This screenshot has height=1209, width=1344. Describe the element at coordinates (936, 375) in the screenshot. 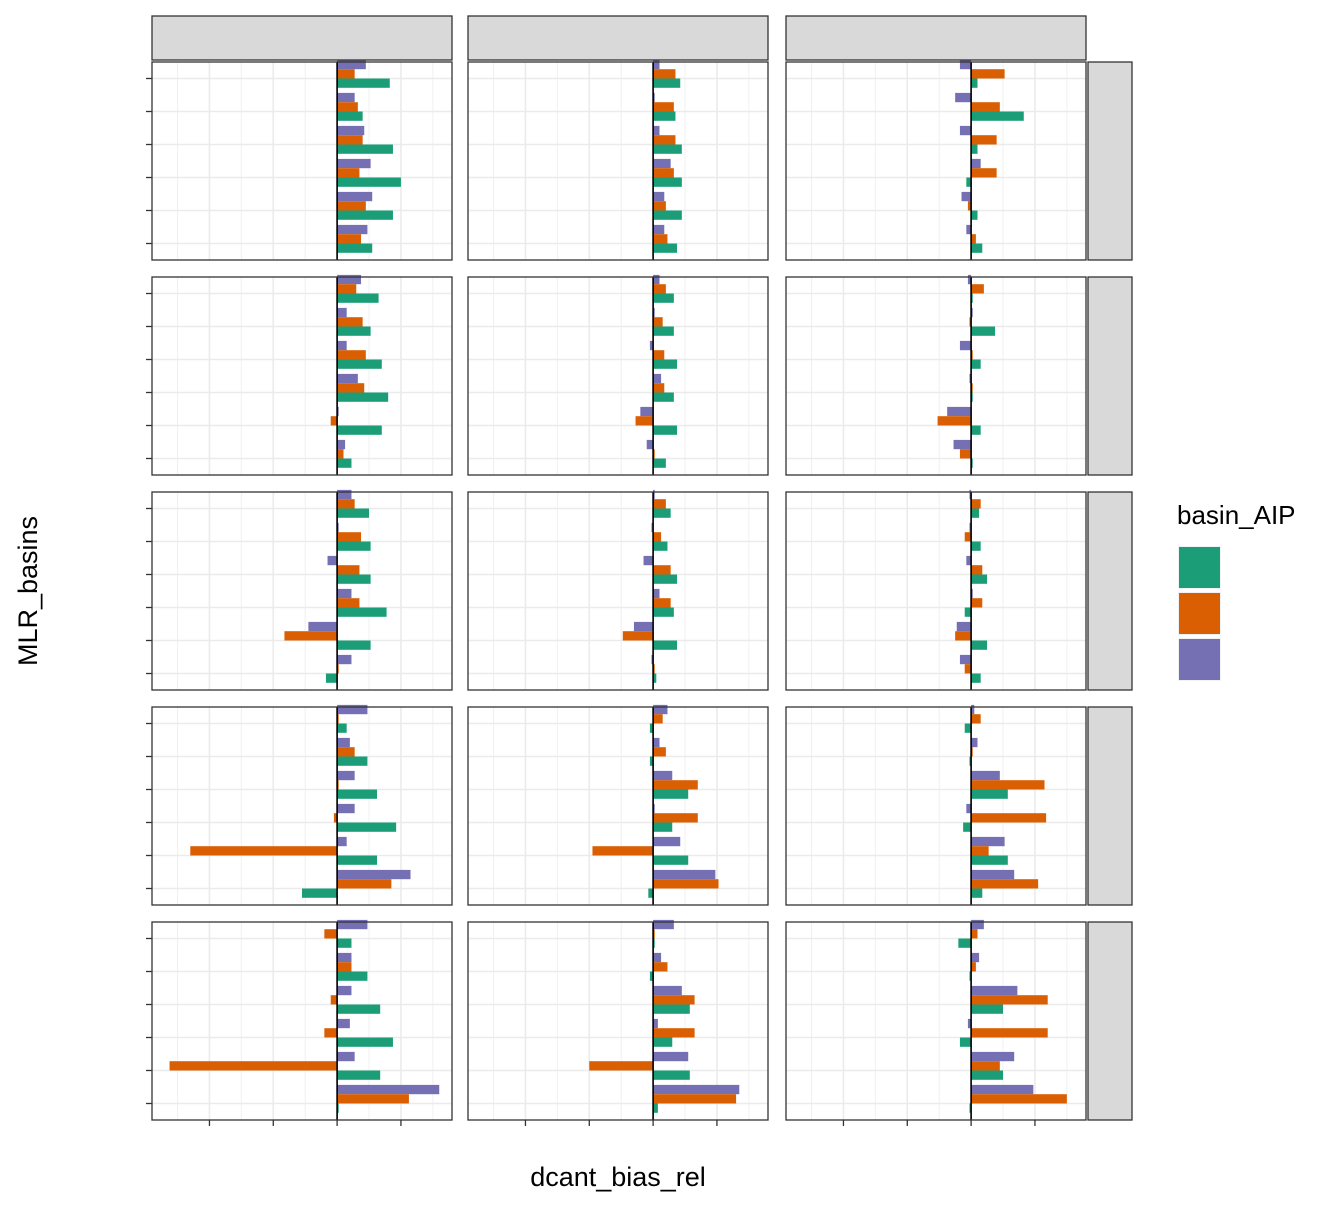

I see `panel-500-2004-2014` at that location.